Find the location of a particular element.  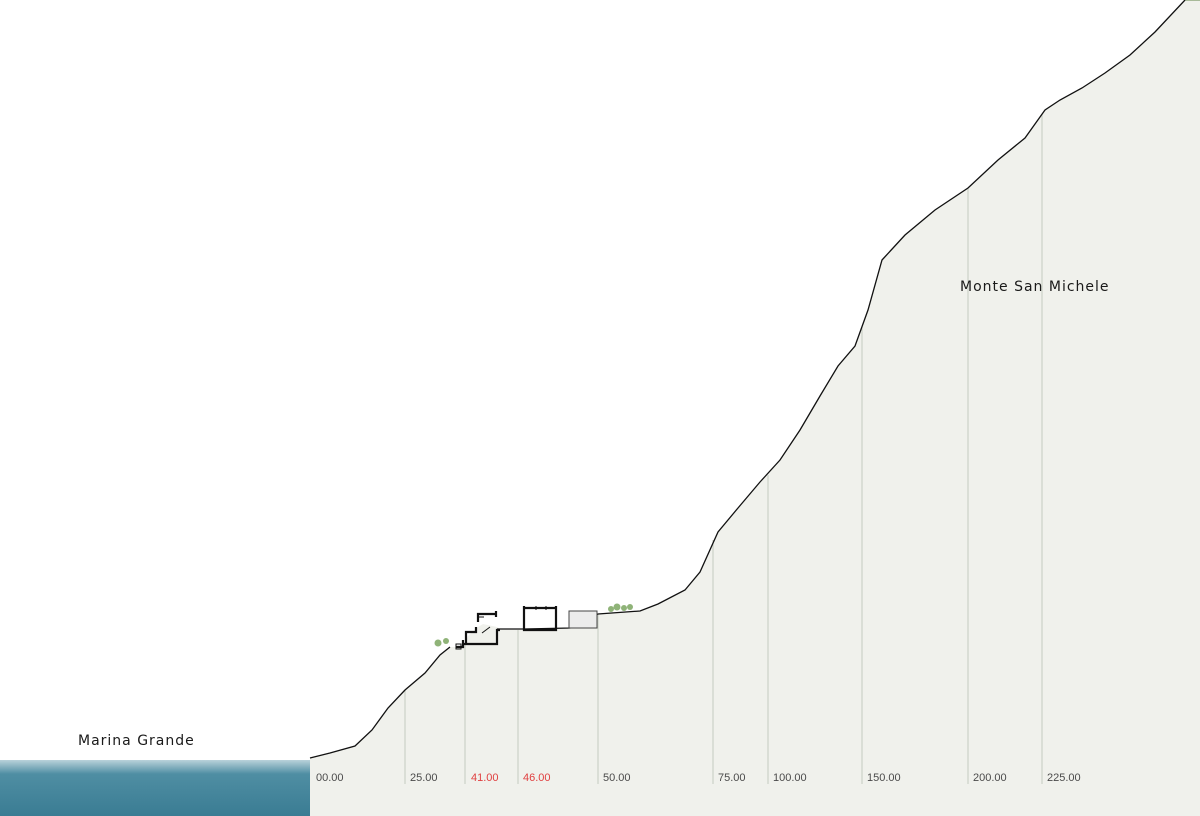

monte-san-michele-label: Monte San Michele is located at coordinates (1035, 287).